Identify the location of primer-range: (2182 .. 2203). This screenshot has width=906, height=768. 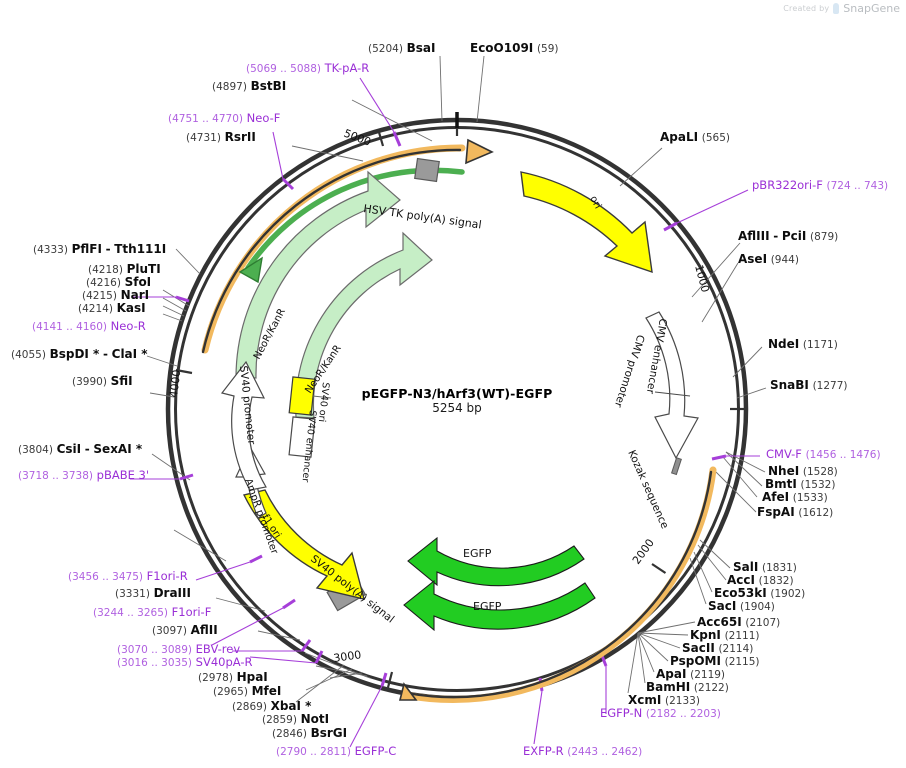
(683, 714).